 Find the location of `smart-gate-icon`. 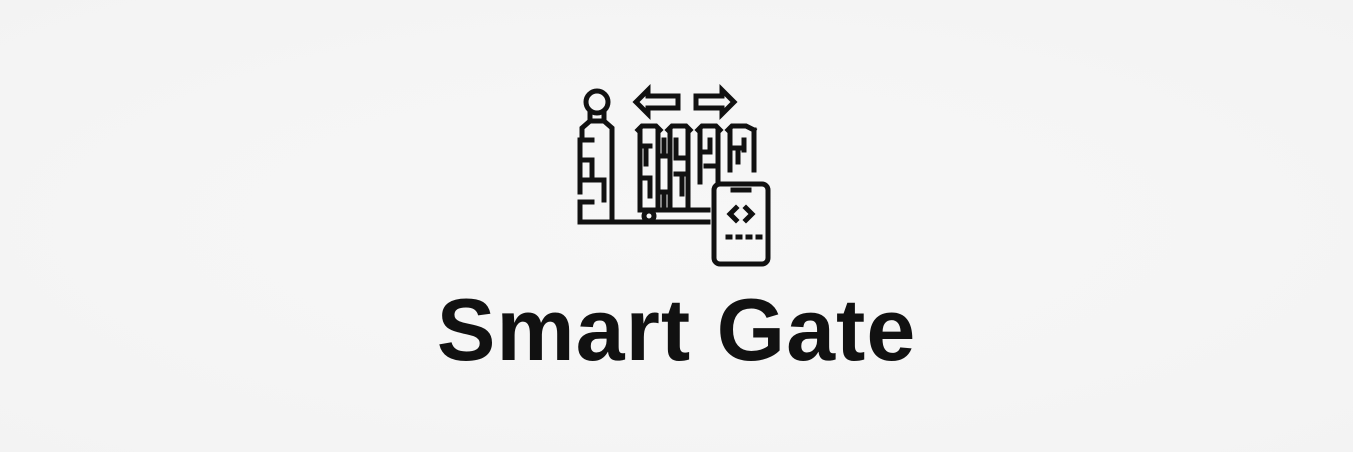

smart-gate-icon is located at coordinates (675, 177).